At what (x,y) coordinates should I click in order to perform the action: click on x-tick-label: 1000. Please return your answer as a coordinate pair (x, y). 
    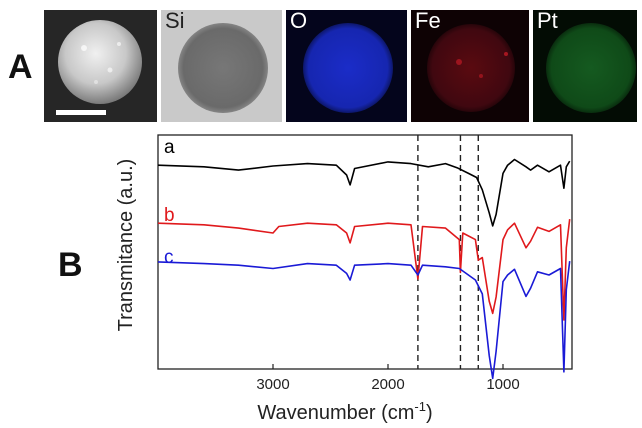
    Looking at the image, I should click on (502, 384).